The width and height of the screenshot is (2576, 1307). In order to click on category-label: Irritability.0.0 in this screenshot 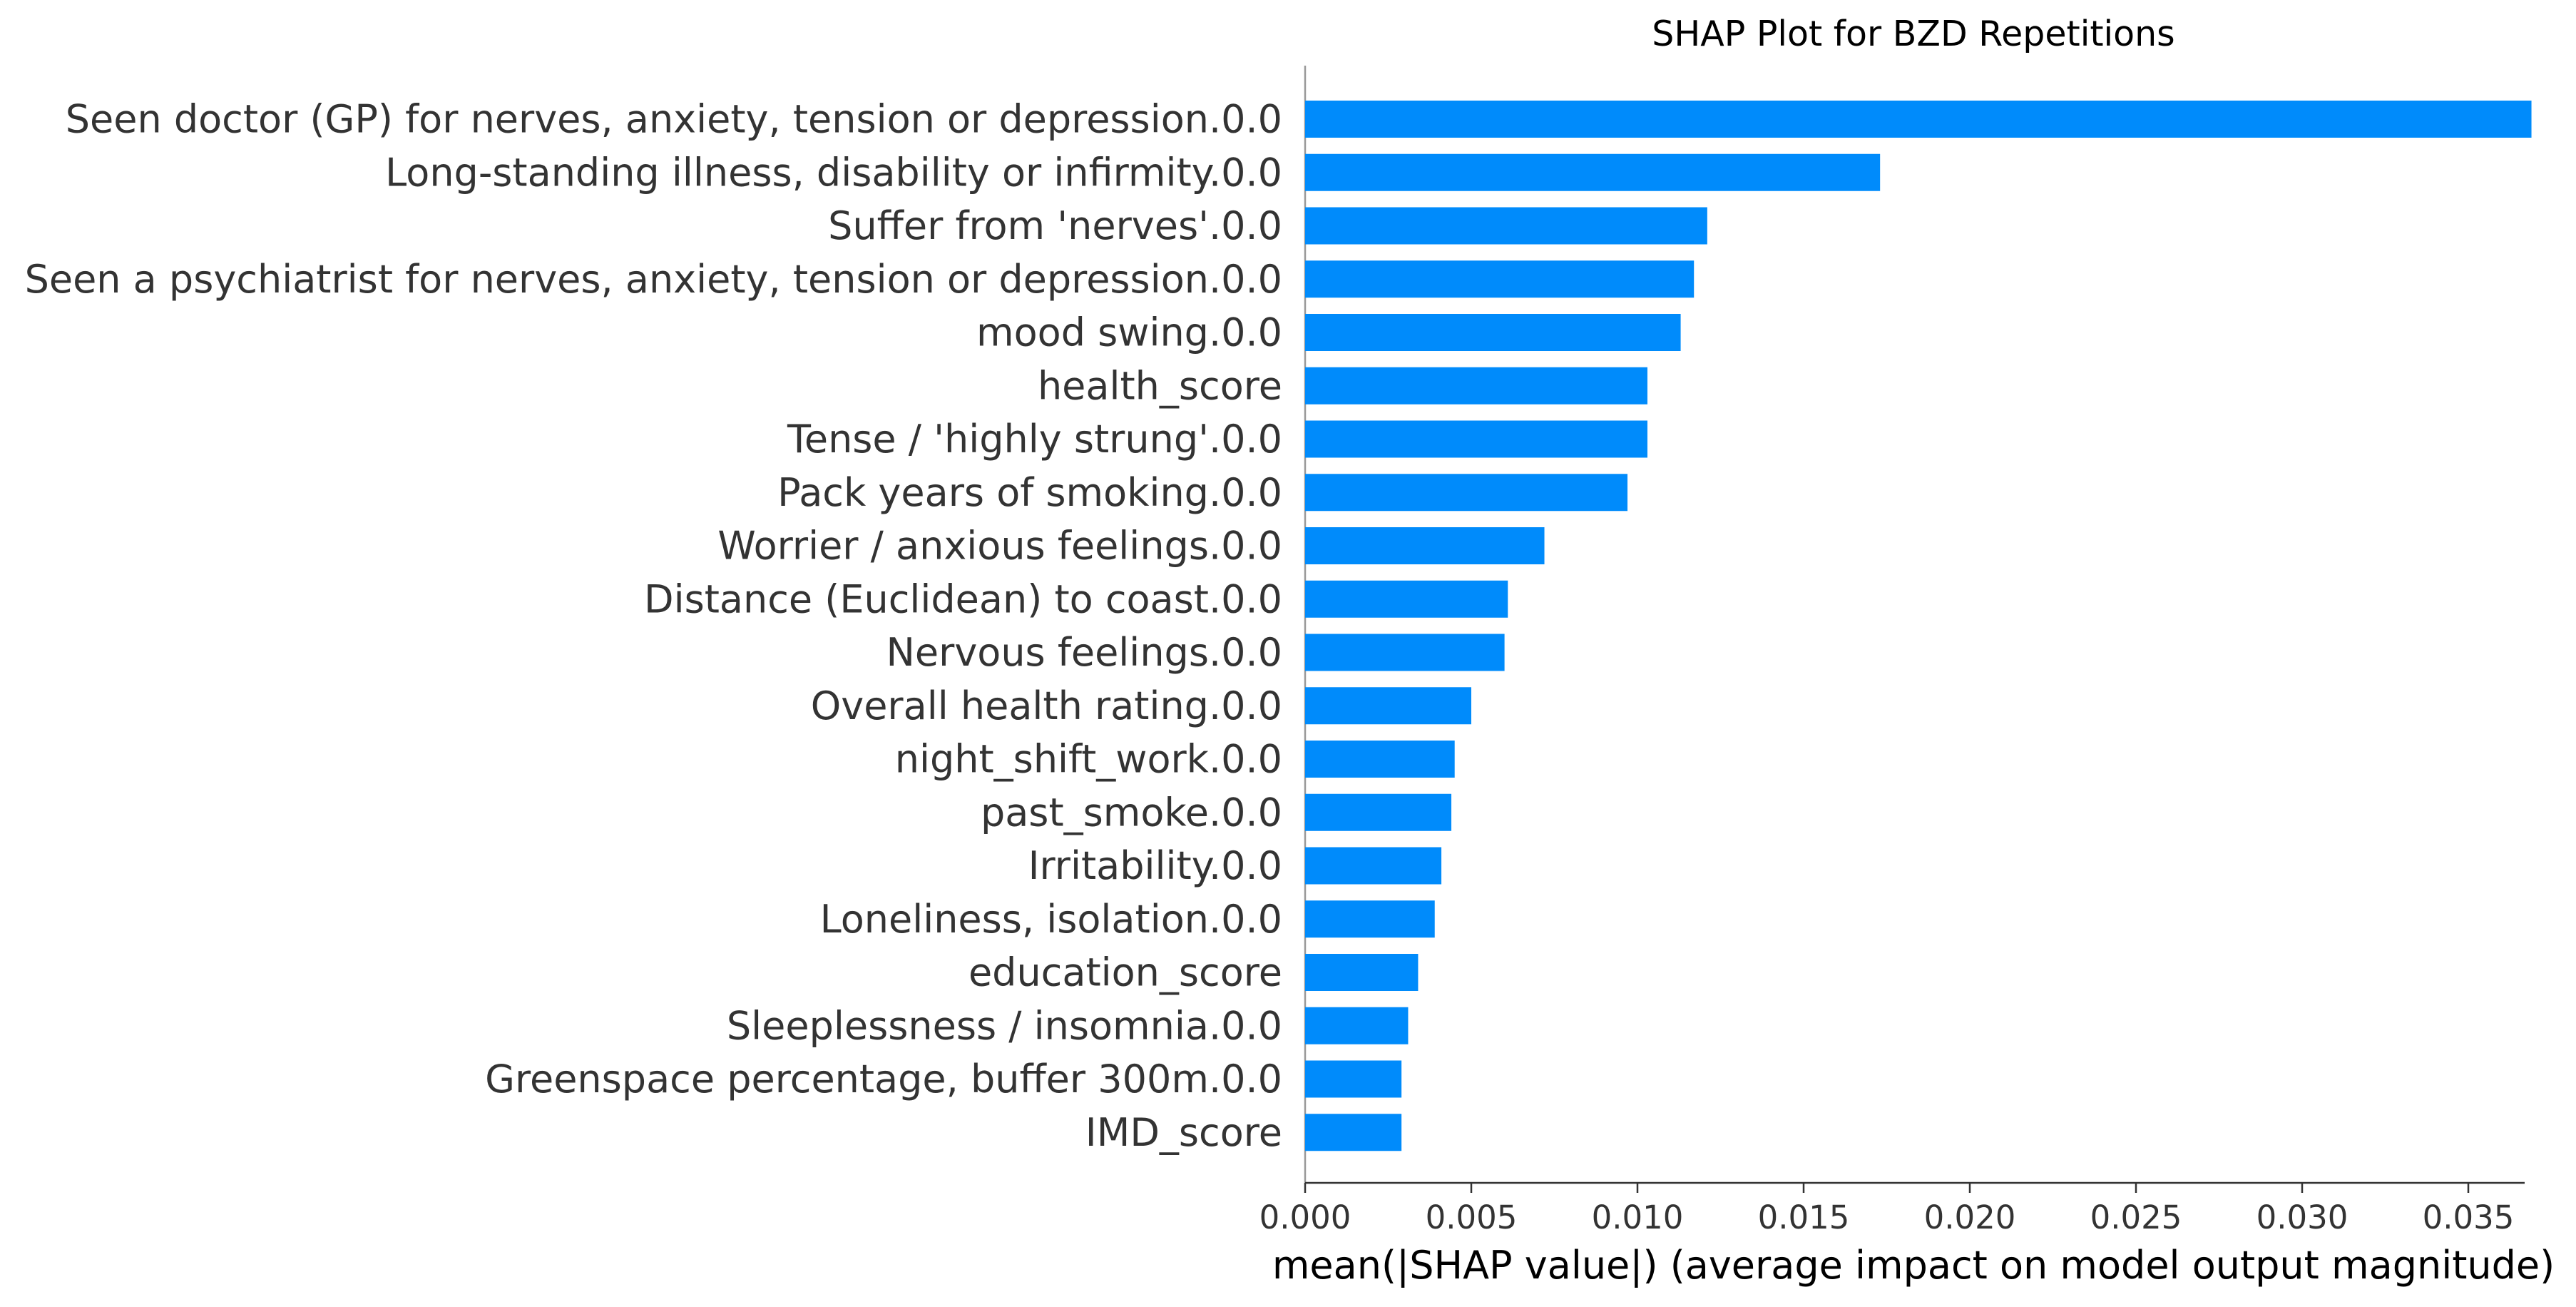, I will do `click(1155, 865)`.